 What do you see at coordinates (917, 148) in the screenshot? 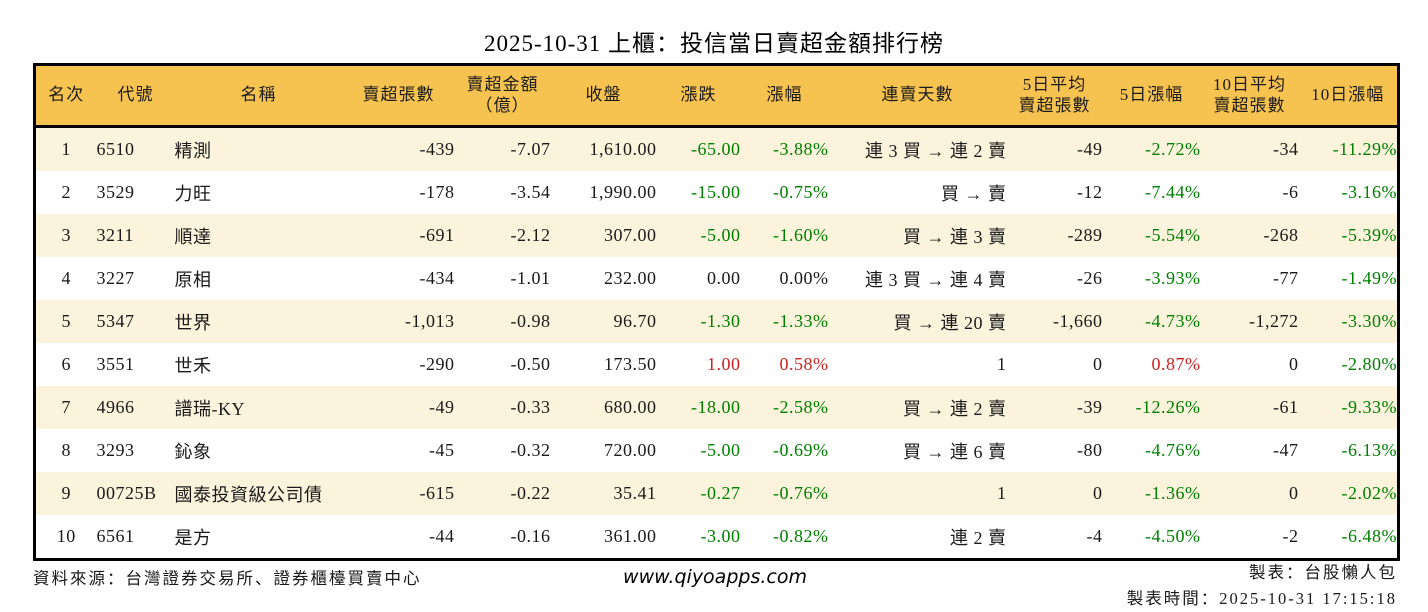
I see `cell-streak: 連 3 買 → 連 2 賣` at bounding box center [917, 148].